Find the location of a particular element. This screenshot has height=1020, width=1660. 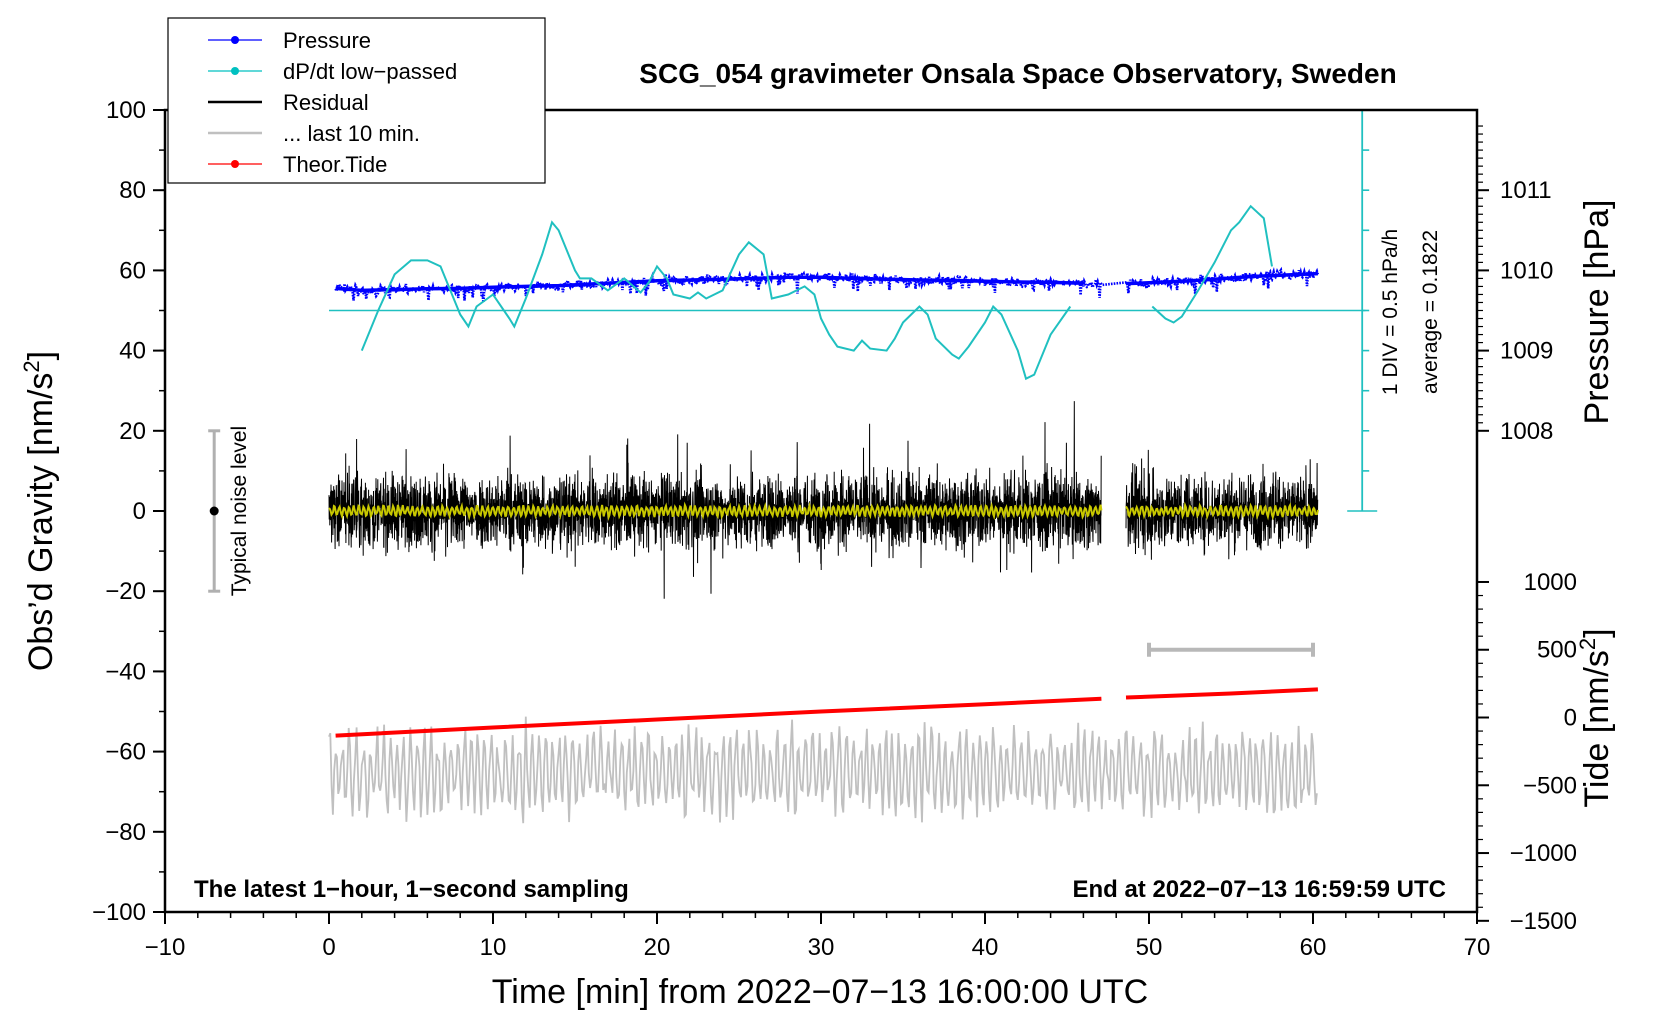

average-note: average = 0.1822 is located at coordinates (1430, 312).